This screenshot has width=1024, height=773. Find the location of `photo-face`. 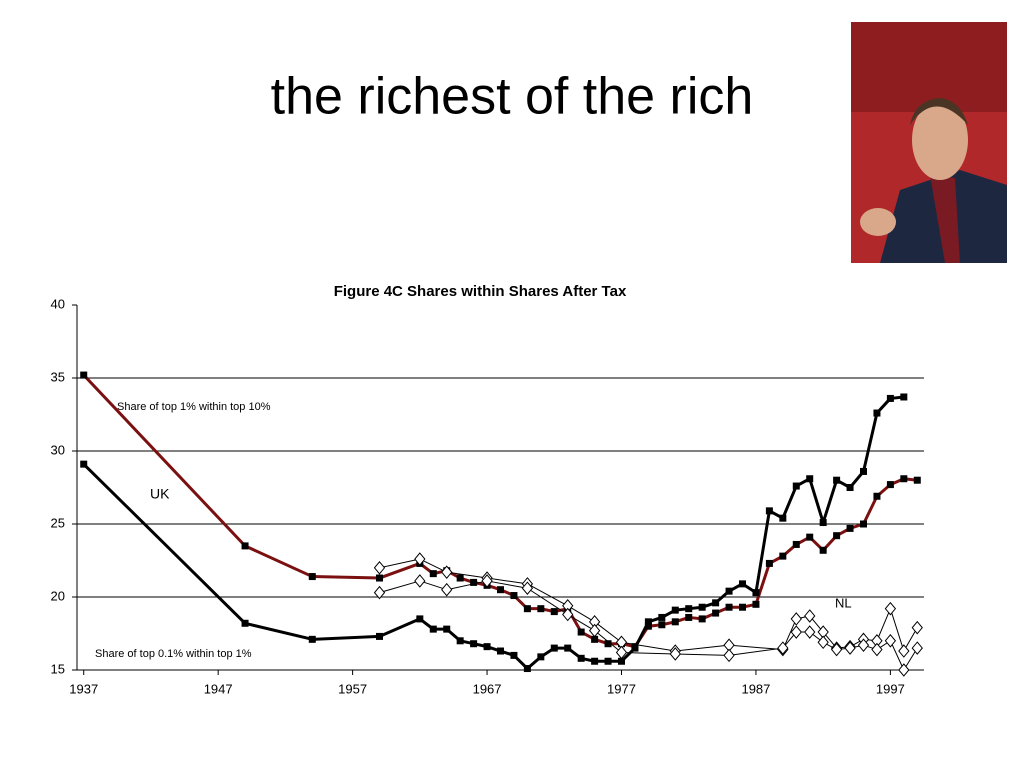

photo-face is located at coordinates (940, 140).